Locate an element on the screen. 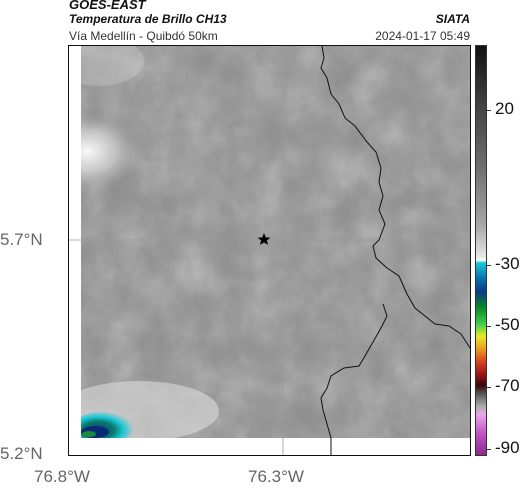  latitude-label: 5.7°N is located at coordinates (21, 239).